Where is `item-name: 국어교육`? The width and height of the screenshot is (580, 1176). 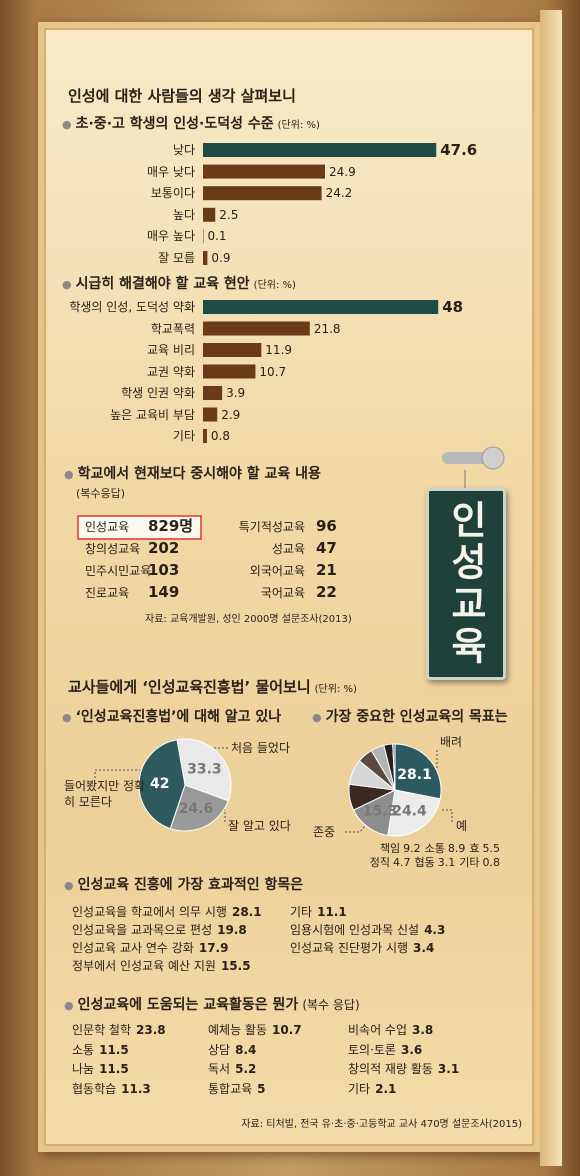 item-name: 국어교육 is located at coordinates (282, 593).